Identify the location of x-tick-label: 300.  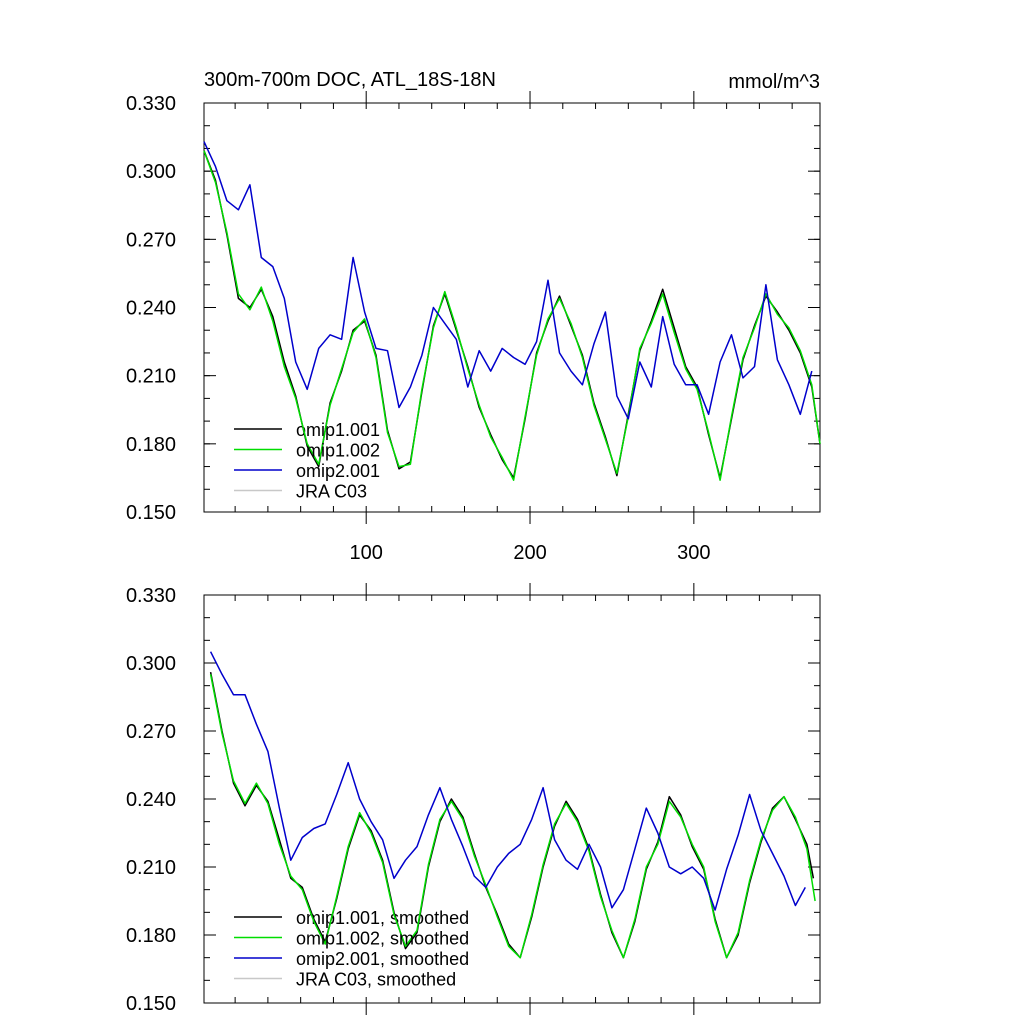
(693, 553).